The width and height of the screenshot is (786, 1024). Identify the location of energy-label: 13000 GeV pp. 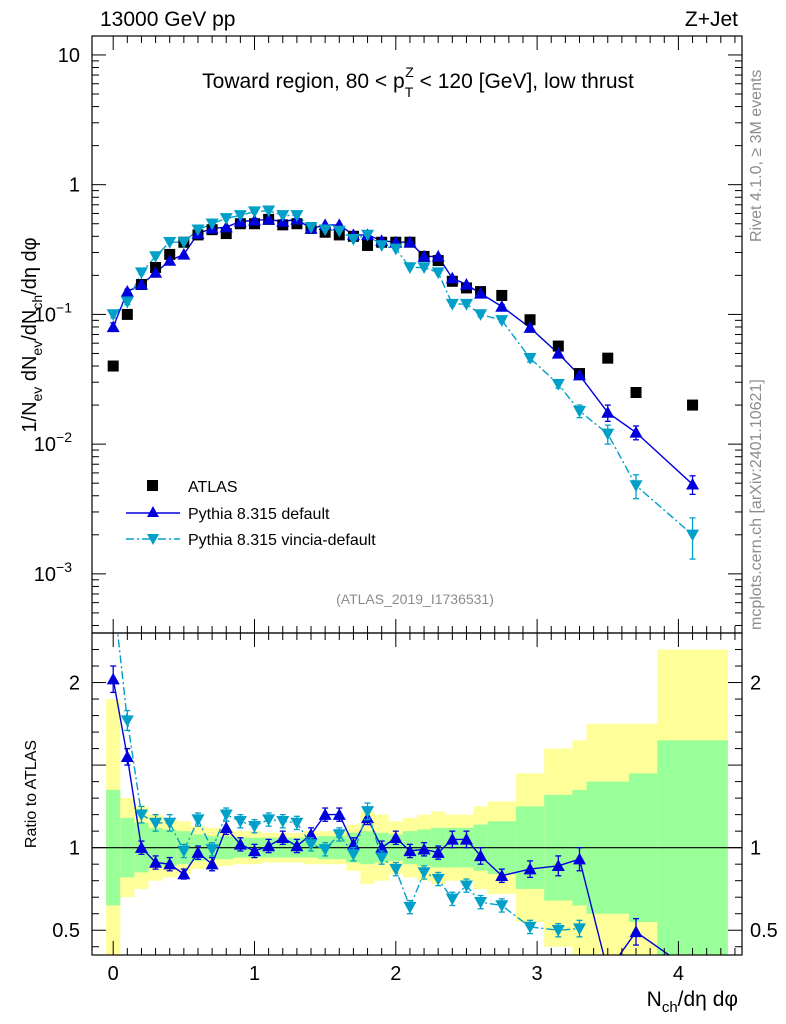
(167, 19).